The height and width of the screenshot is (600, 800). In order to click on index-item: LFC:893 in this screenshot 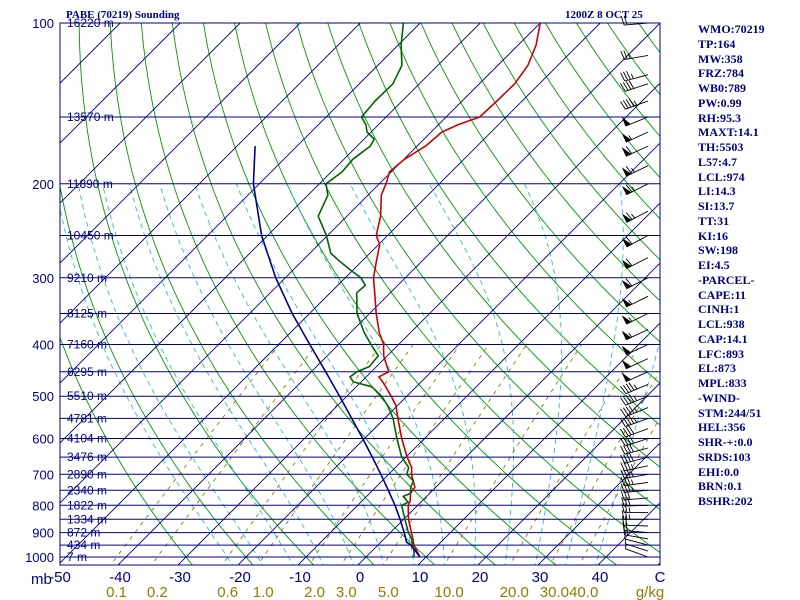, I will do `click(721, 353)`.